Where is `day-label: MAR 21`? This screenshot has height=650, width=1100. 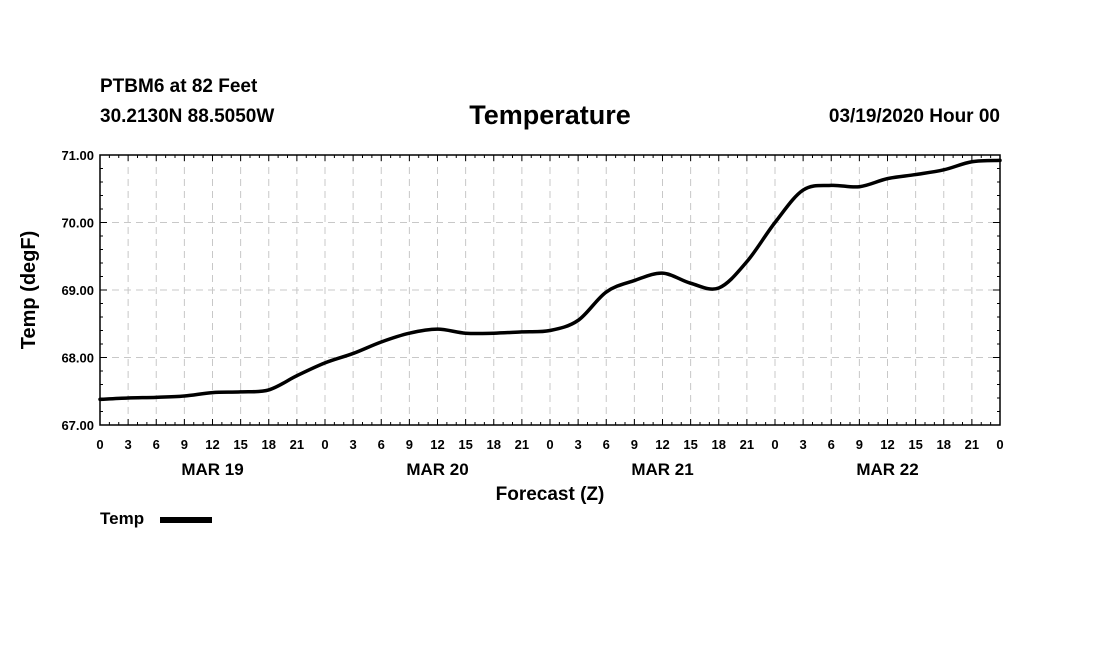
day-label: MAR 21 is located at coordinates (662, 469).